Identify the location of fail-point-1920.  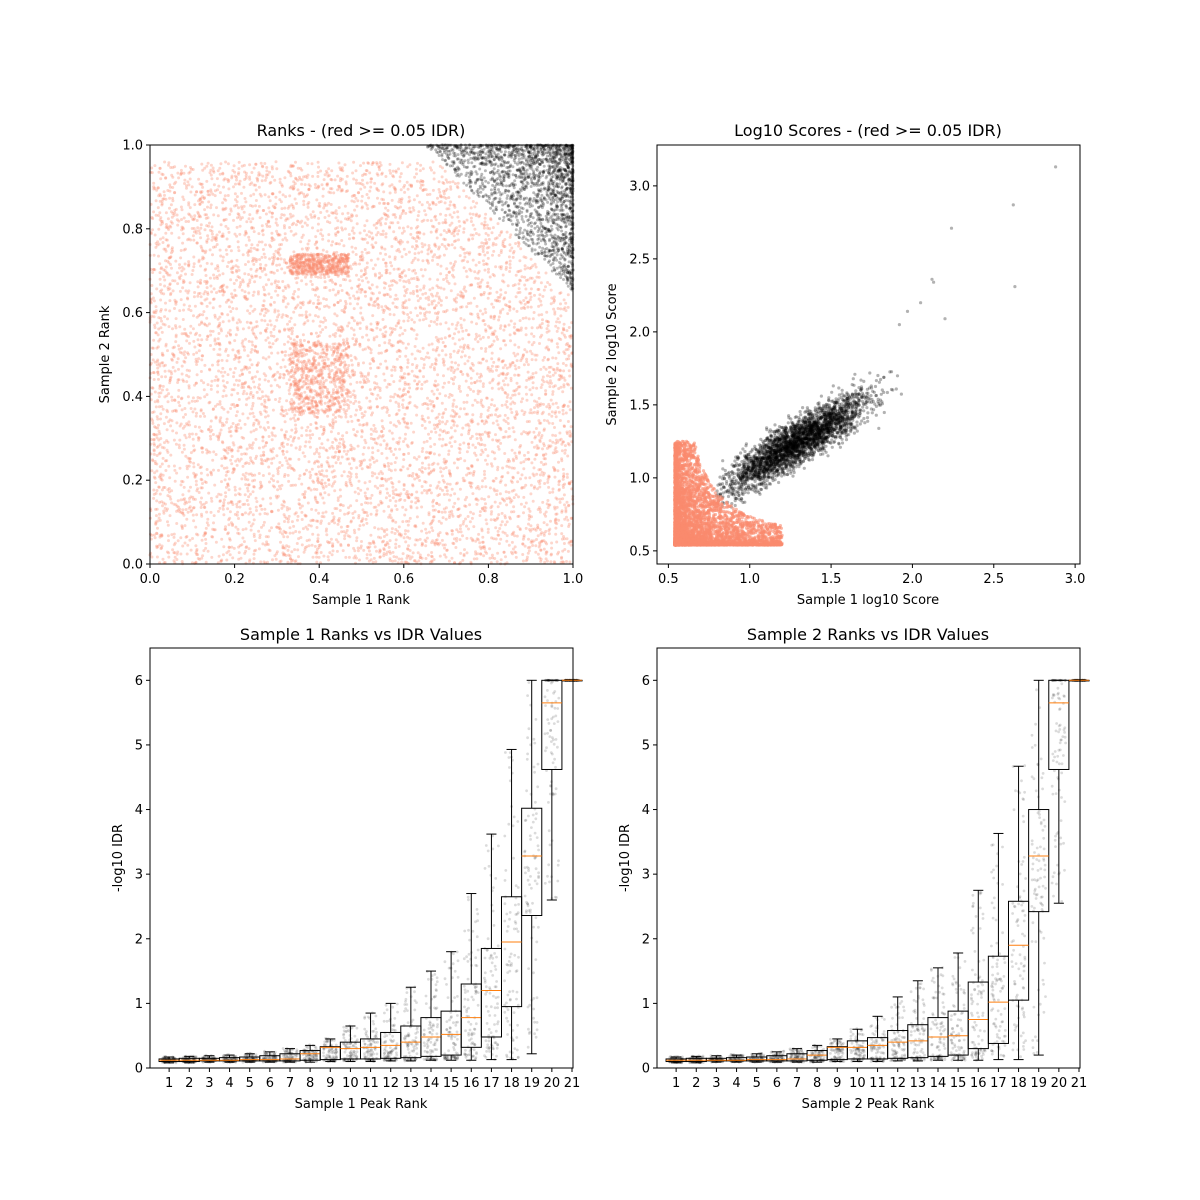
(533, 545).